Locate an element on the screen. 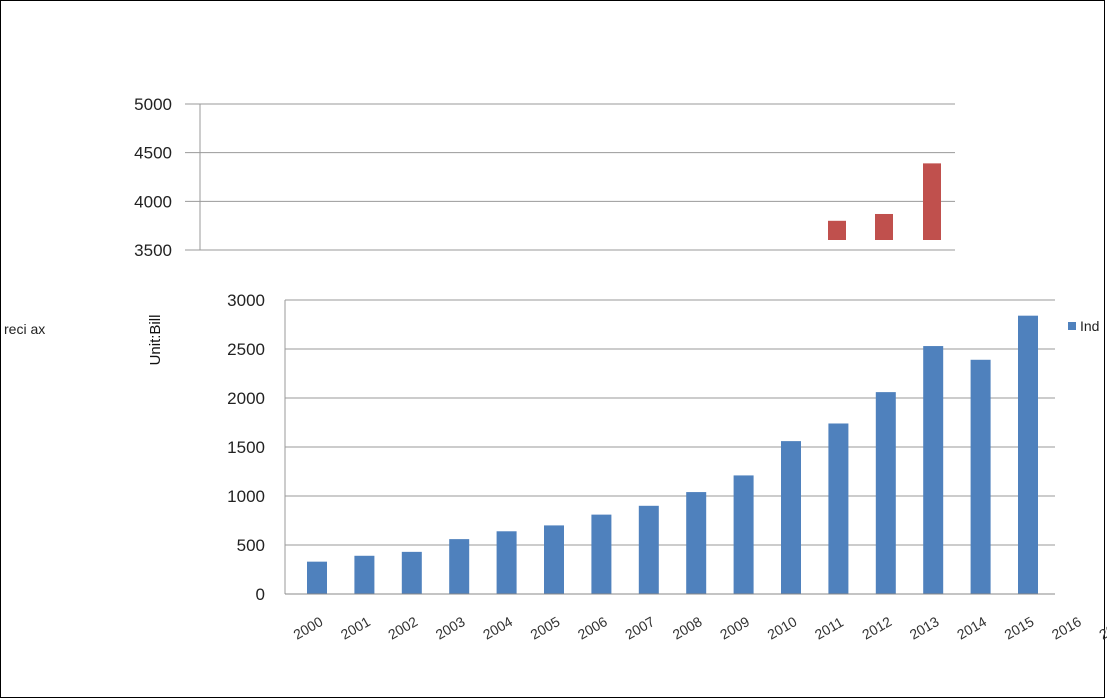 This screenshot has height=700, width=1107. x-tick-label: 2012 is located at coordinates (876, 628).